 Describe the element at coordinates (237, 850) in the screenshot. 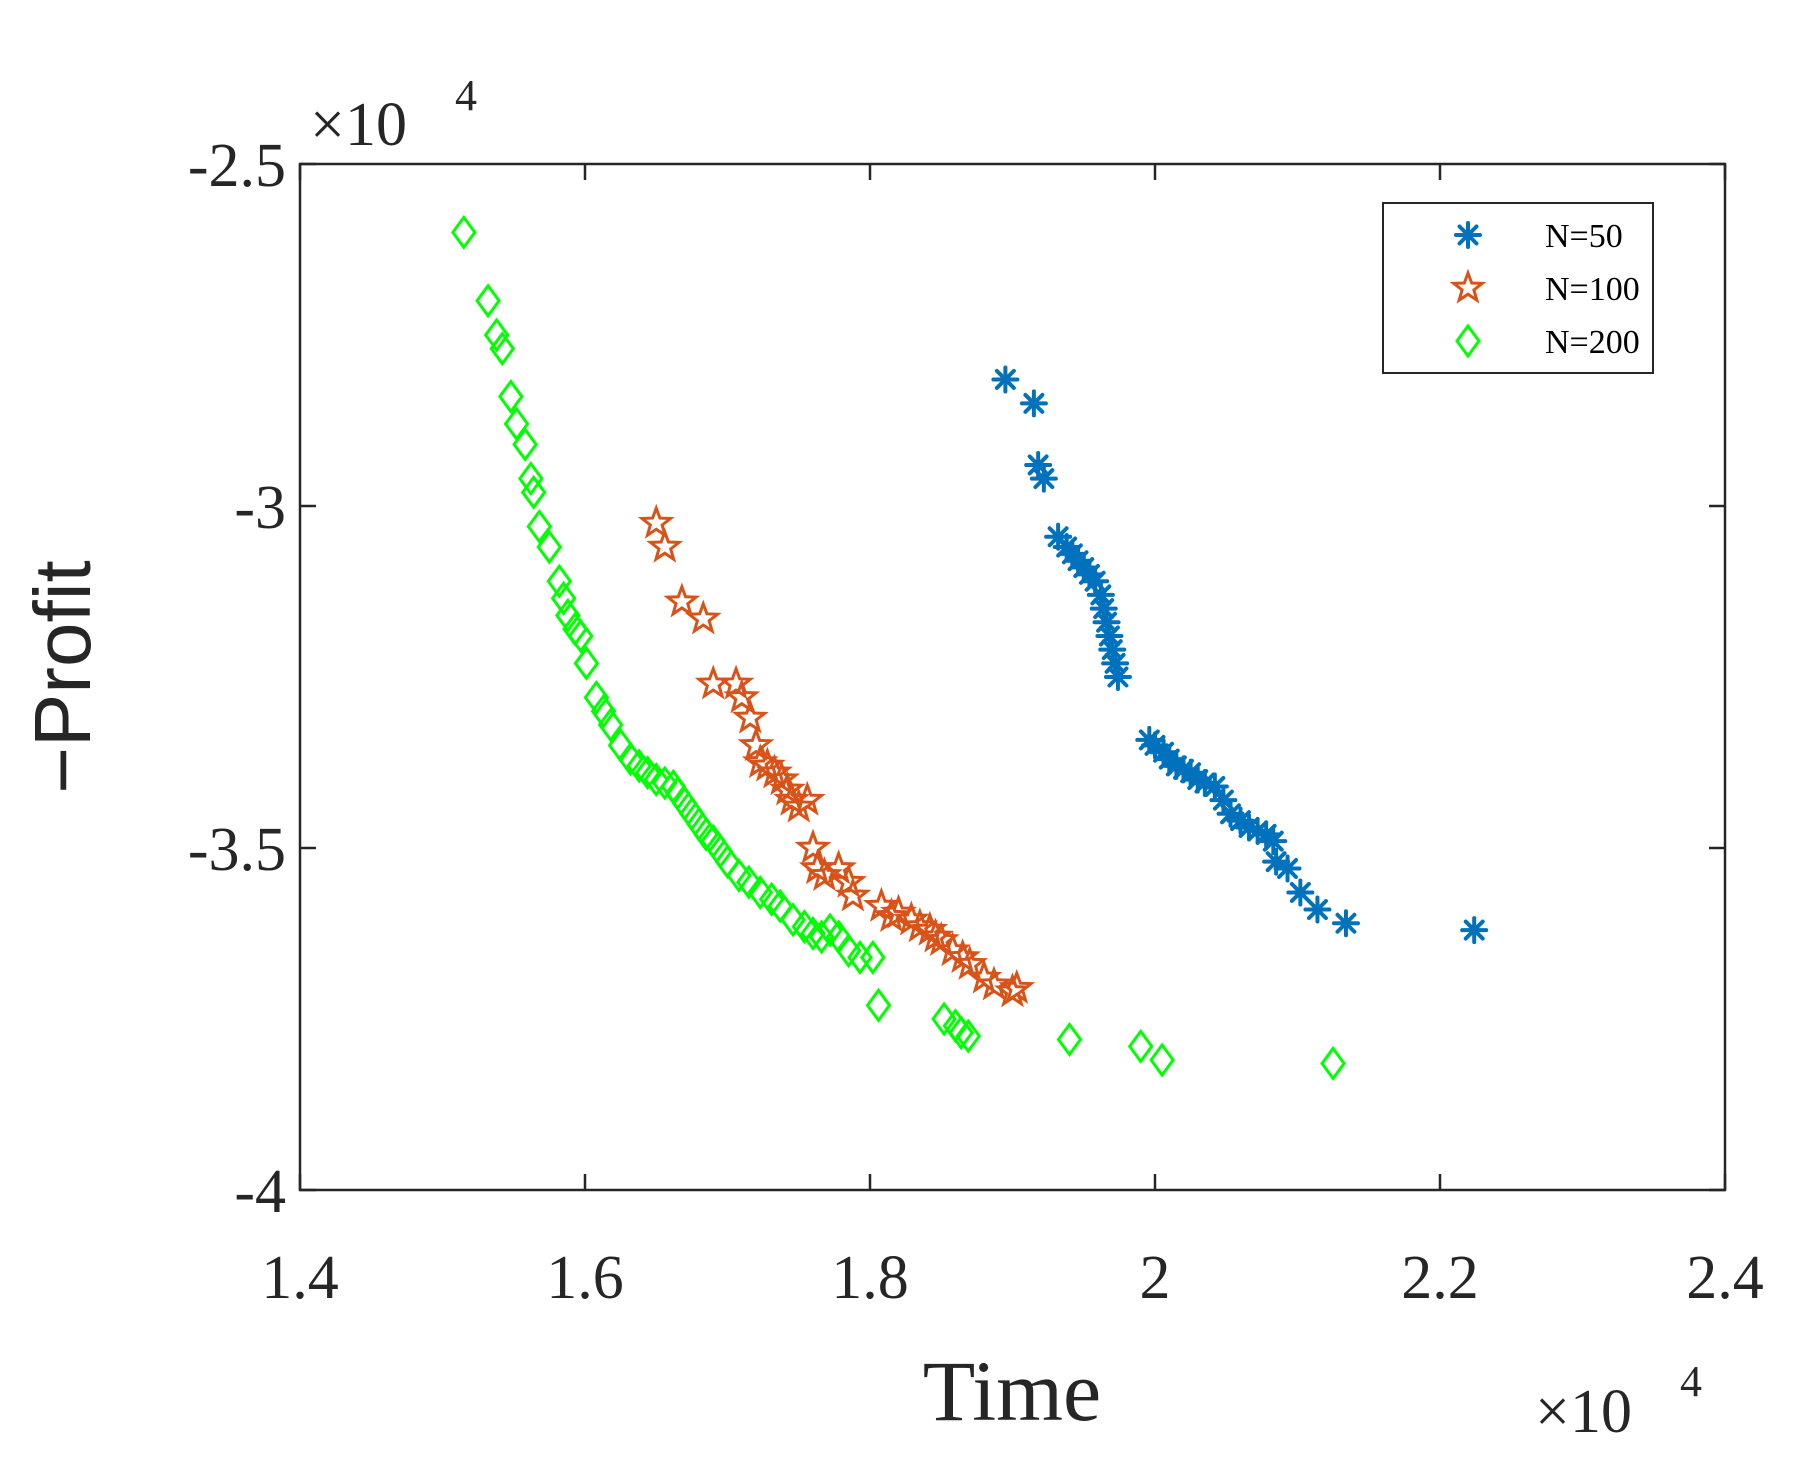

I see `y-tick-label: -3.5` at that location.